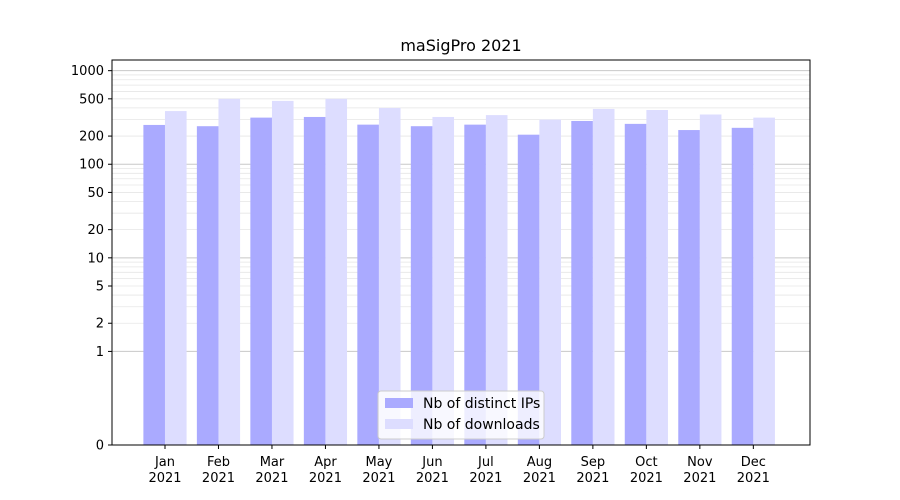  What do you see at coordinates (481, 425) in the screenshot?
I see `legend-label-downloads: Nb of downloads` at bounding box center [481, 425].